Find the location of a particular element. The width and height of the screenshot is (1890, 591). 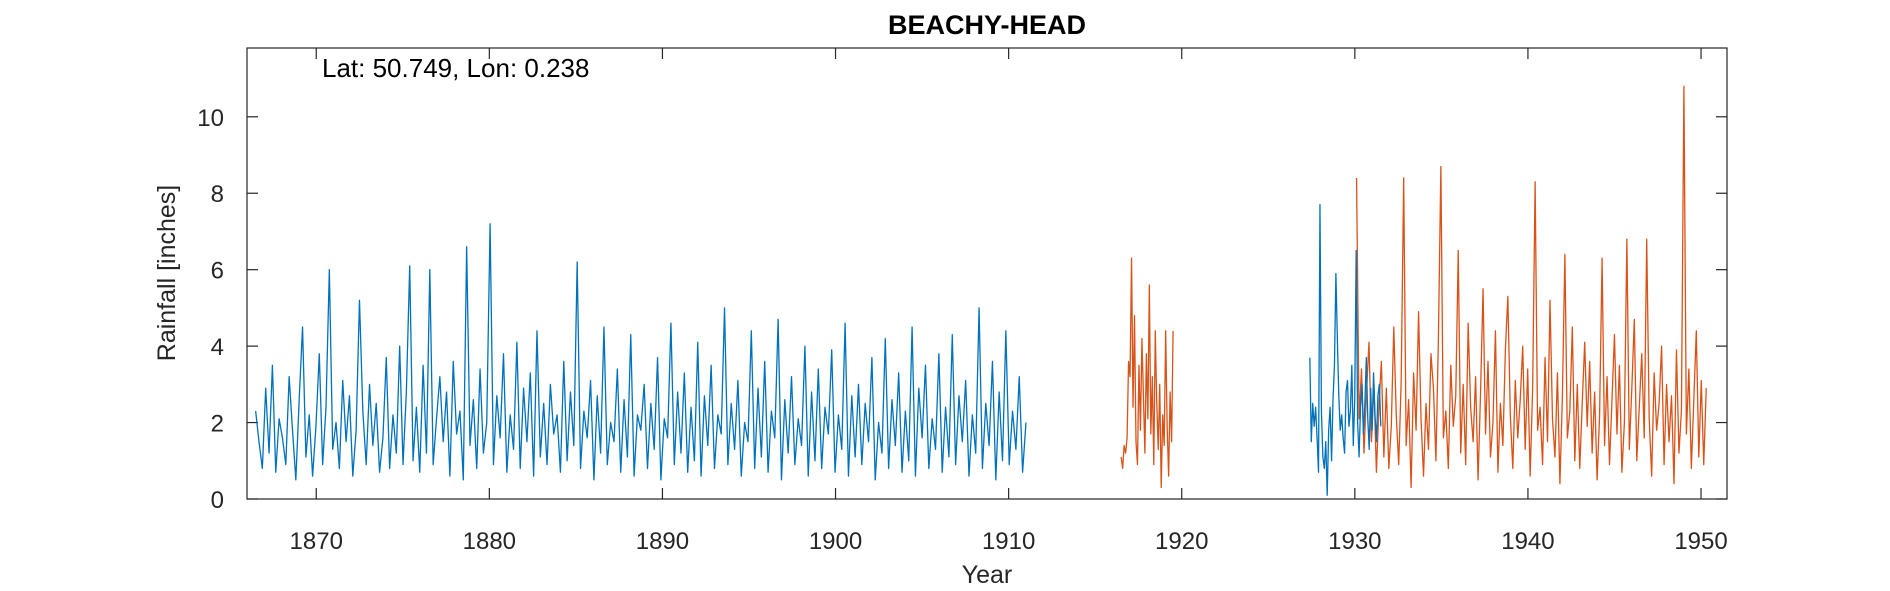

chart-title: BEACHY-HEAD is located at coordinates (987, 25).